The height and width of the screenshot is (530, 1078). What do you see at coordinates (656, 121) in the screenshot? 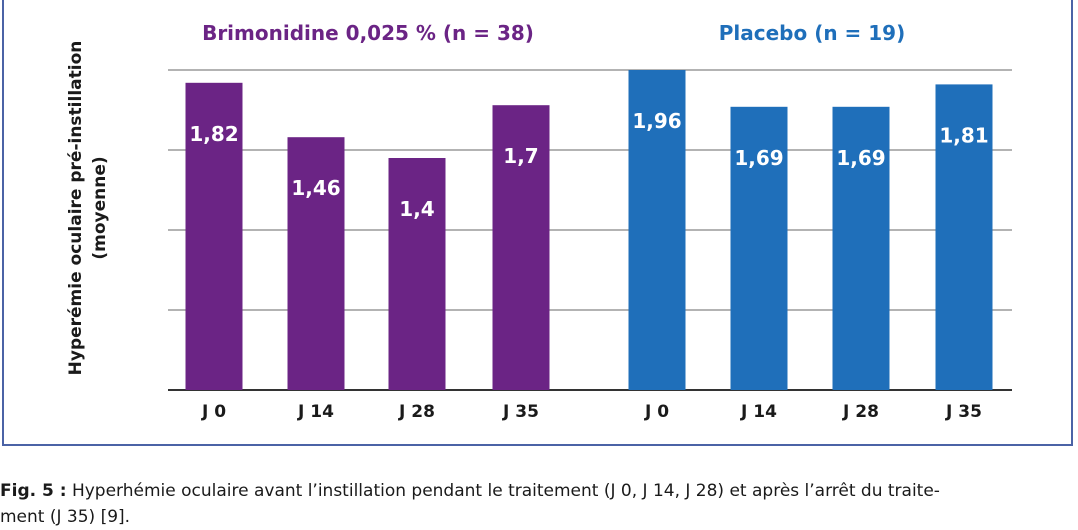
I see `data-label: 1,96` at bounding box center [656, 121].